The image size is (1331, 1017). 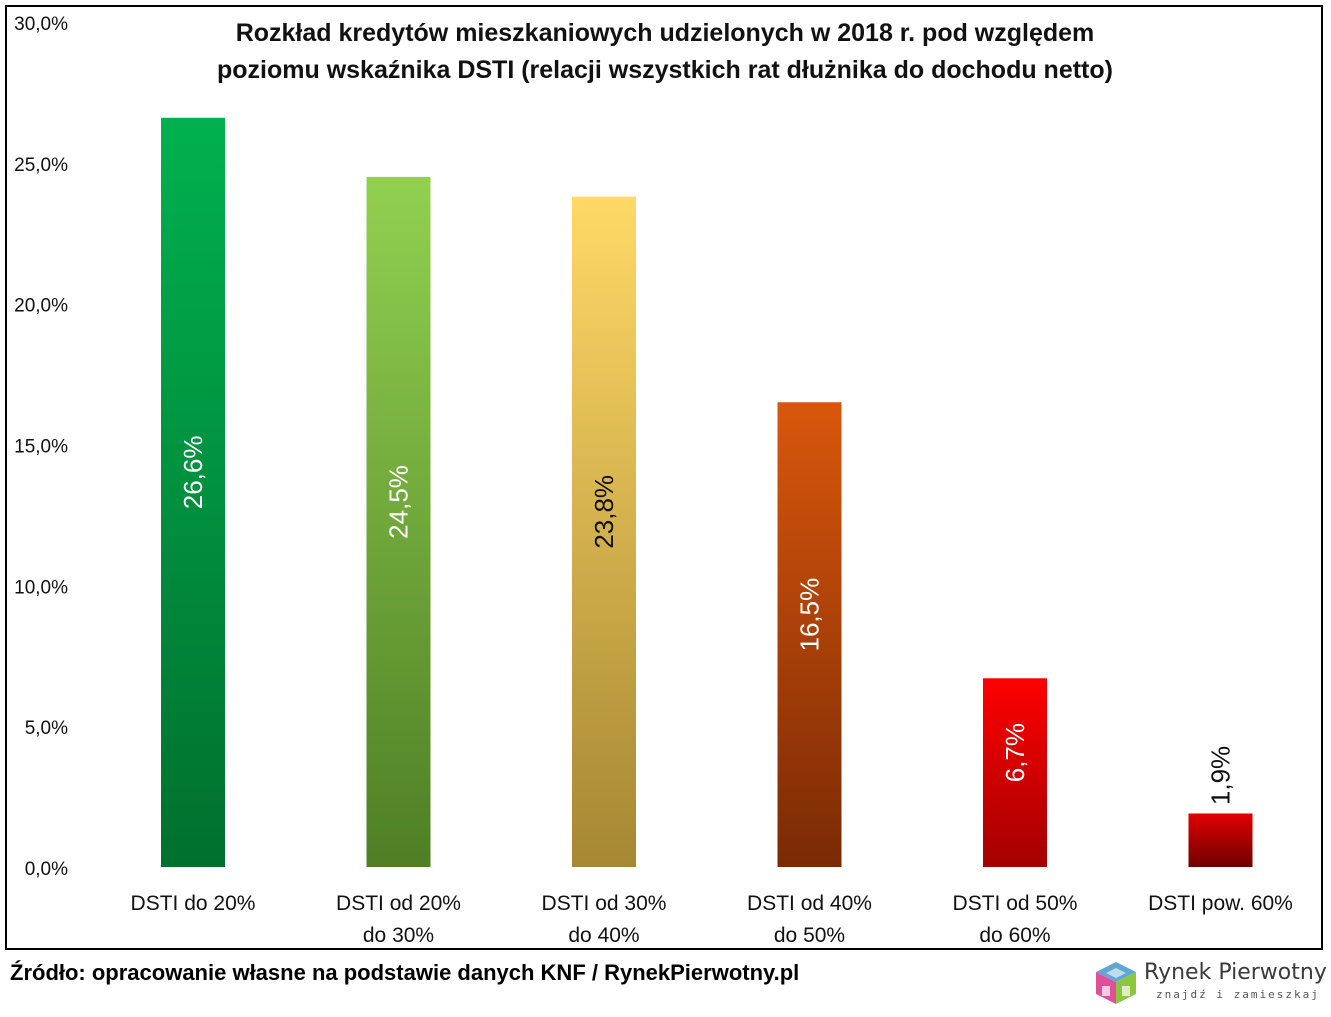 I want to click on data-label: 6,7%, so click(x=1015, y=752).